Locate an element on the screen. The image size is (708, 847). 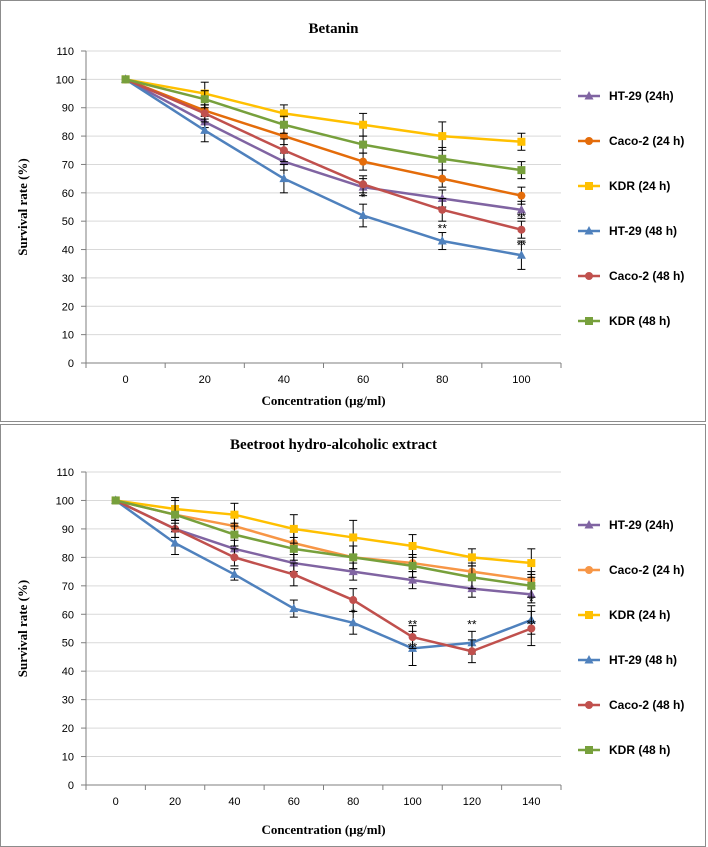
x-axis-label: Concentration (µg/ml) is located at coordinates (323, 829).